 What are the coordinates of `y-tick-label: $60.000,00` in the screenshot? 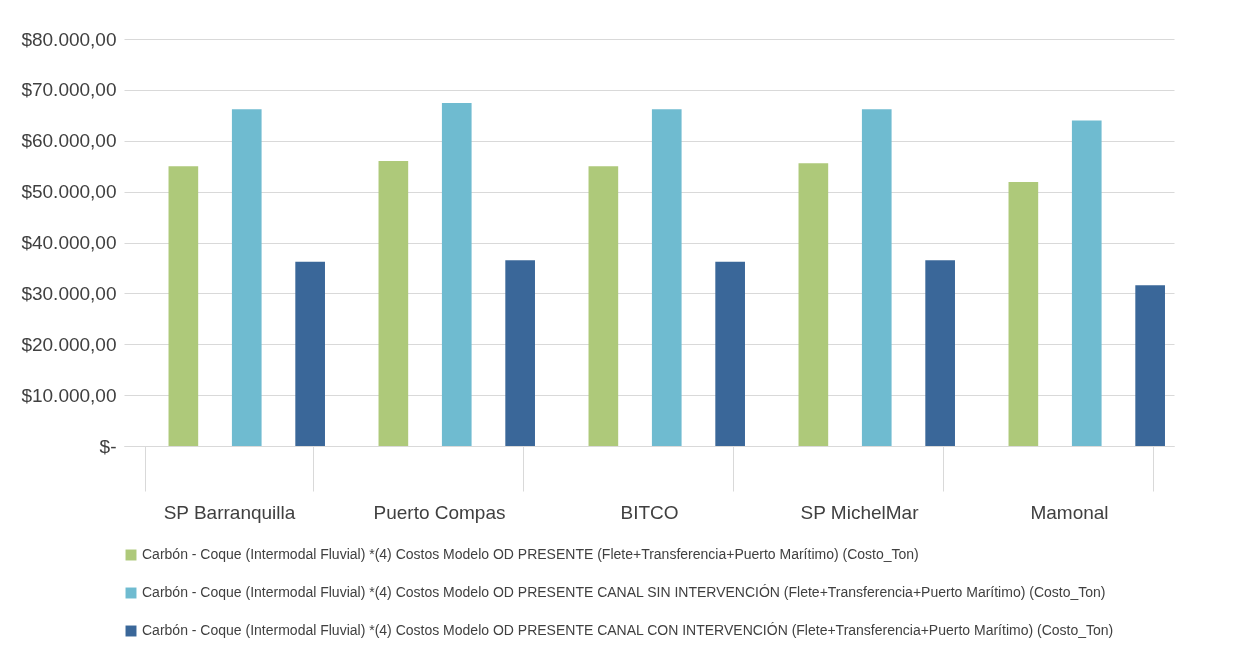 It's located at (69, 141).